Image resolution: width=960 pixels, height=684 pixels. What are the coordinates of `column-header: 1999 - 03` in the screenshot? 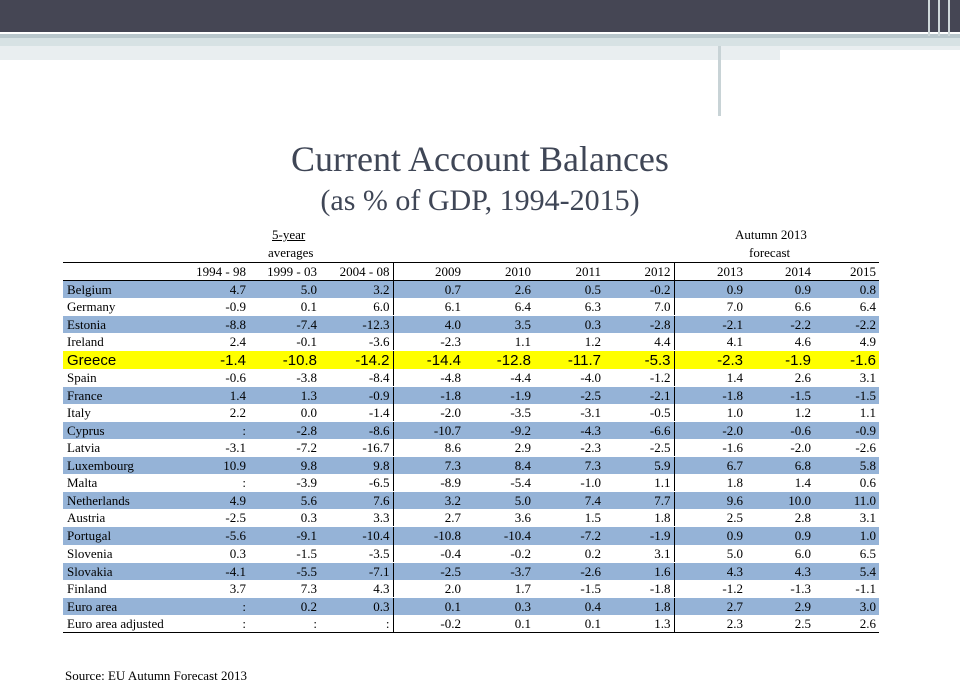 It's located at (284, 271).